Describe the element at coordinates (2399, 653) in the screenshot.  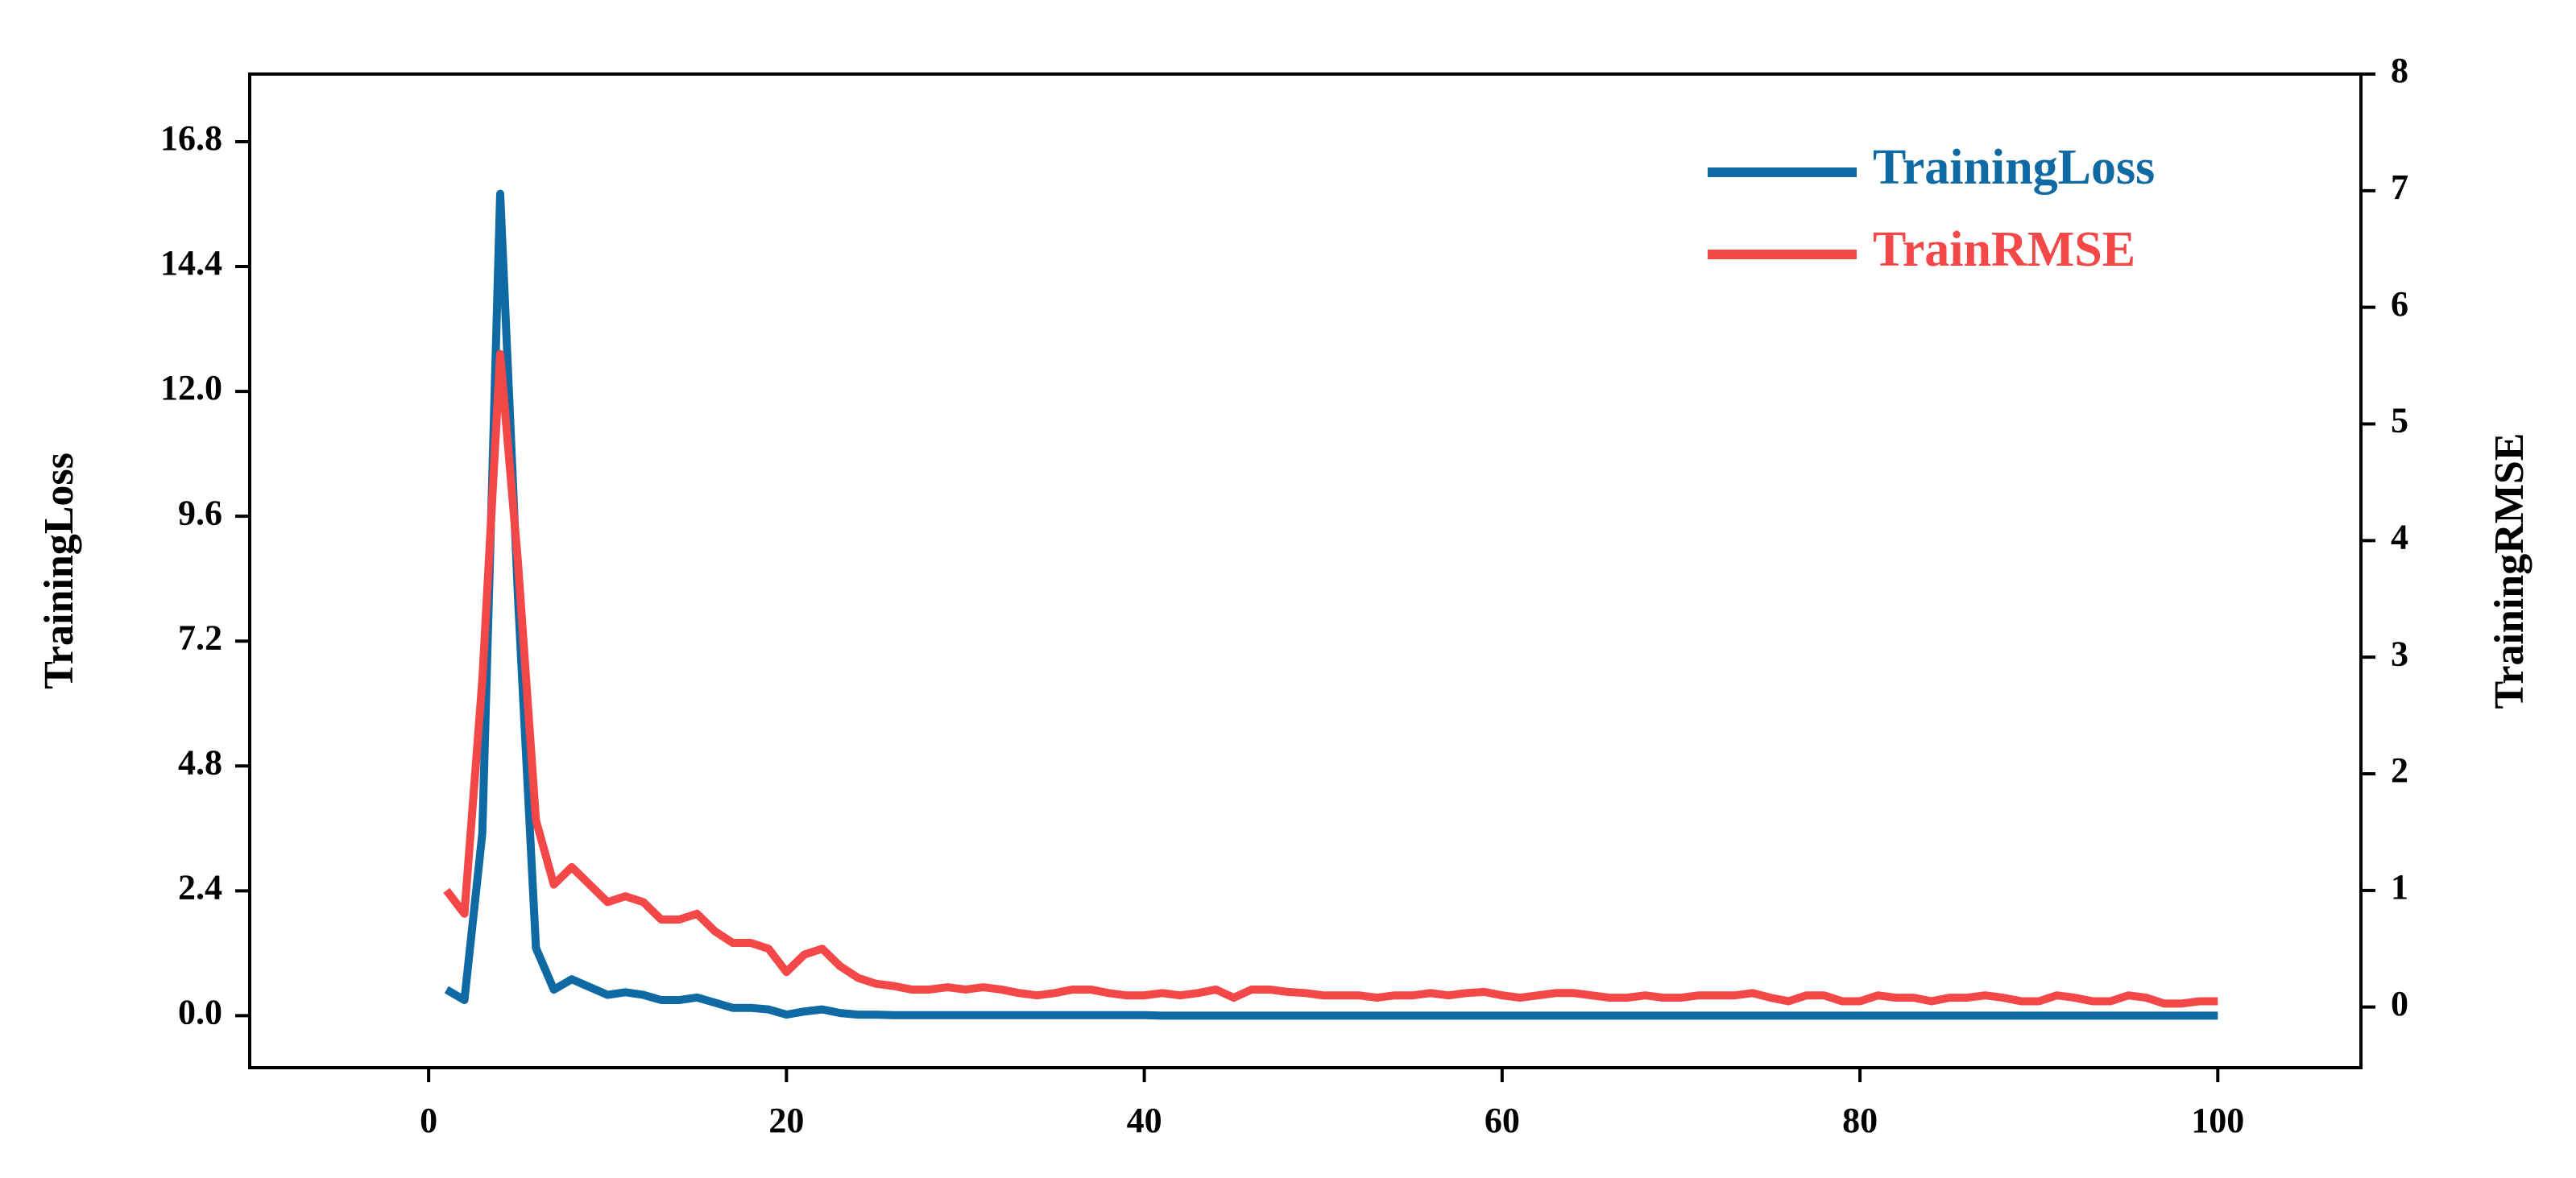
I see `y2-tick-label: 3` at that location.